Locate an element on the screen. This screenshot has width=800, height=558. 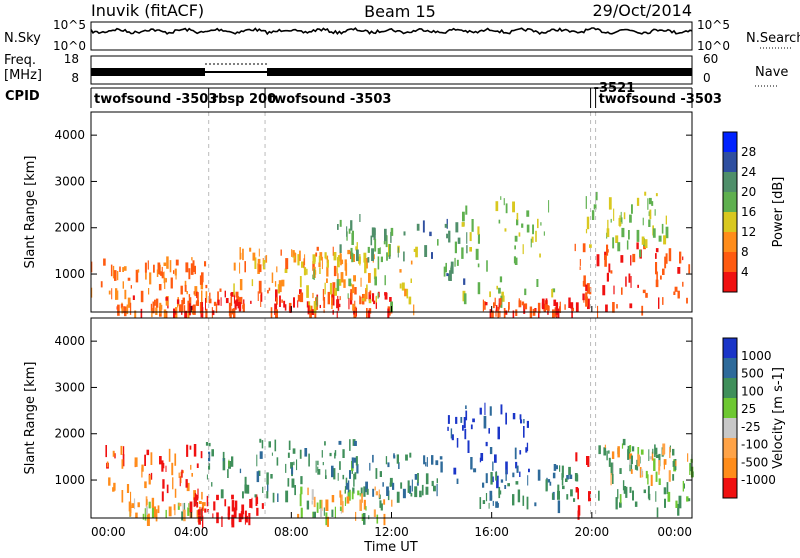
nsky-tick-bottom: 10^0 is located at coordinates (69, 46).